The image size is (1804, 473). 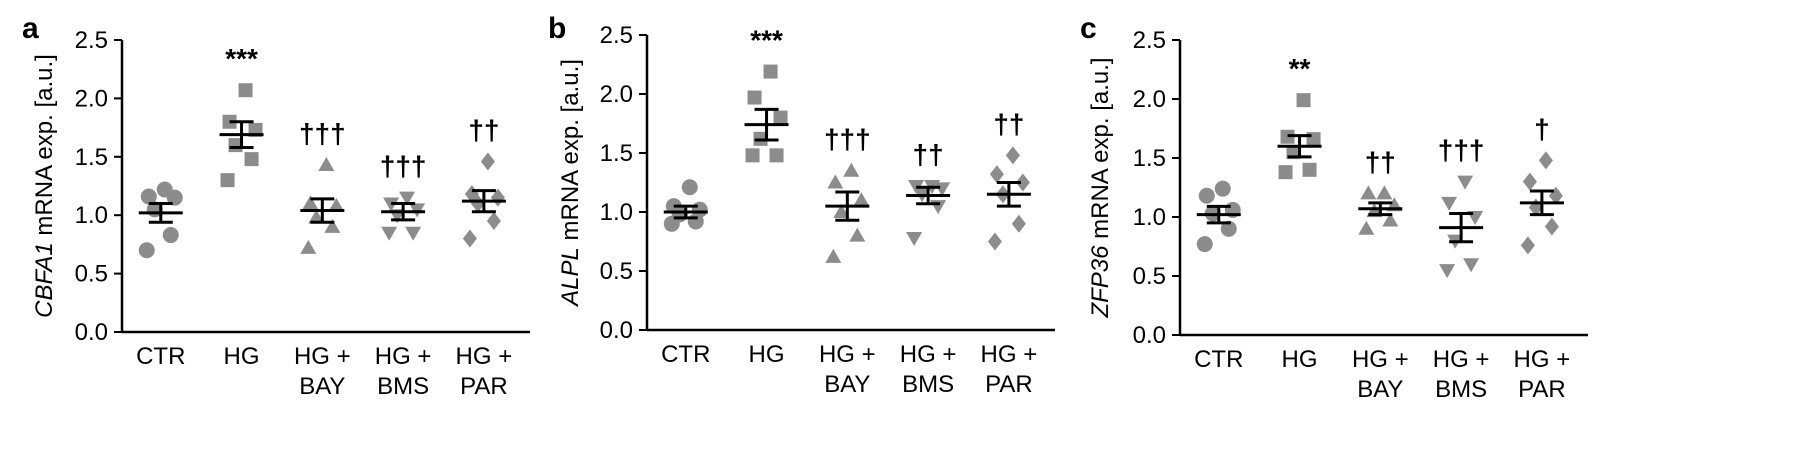 I want to click on panel-letter: b, so click(x=557, y=28).